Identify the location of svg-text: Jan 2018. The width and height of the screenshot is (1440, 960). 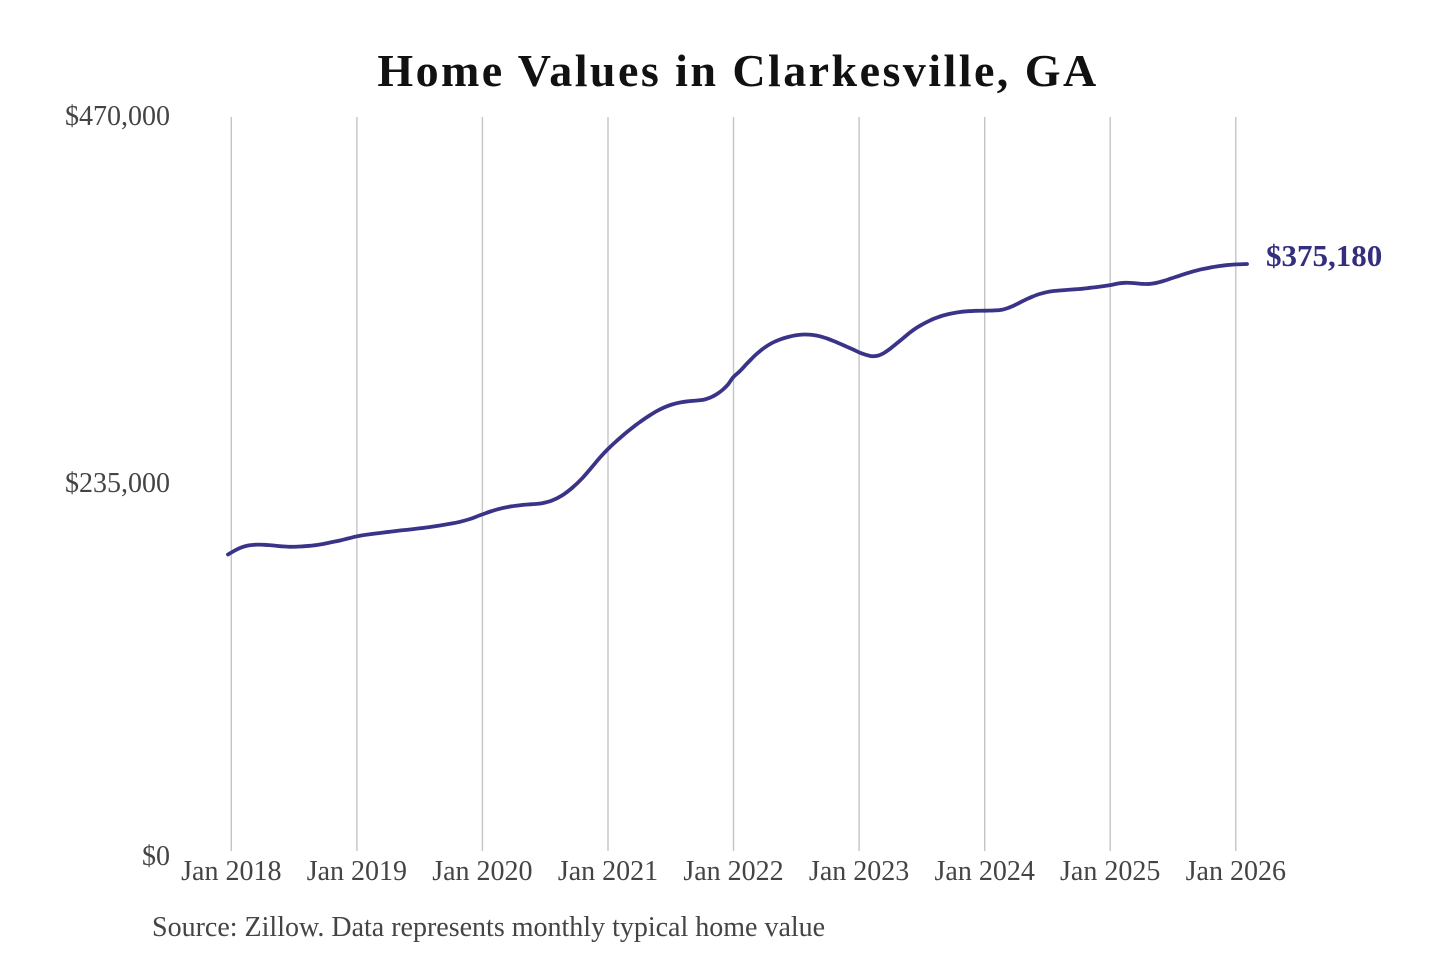
(231, 871).